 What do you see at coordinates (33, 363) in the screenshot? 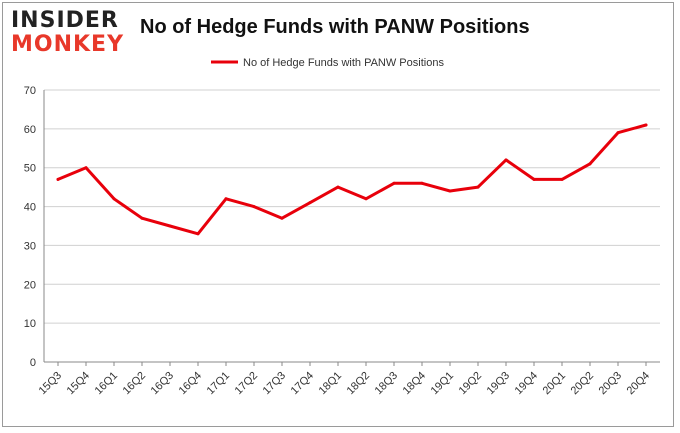
I see `y-tick-0: 0` at bounding box center [33, 363].